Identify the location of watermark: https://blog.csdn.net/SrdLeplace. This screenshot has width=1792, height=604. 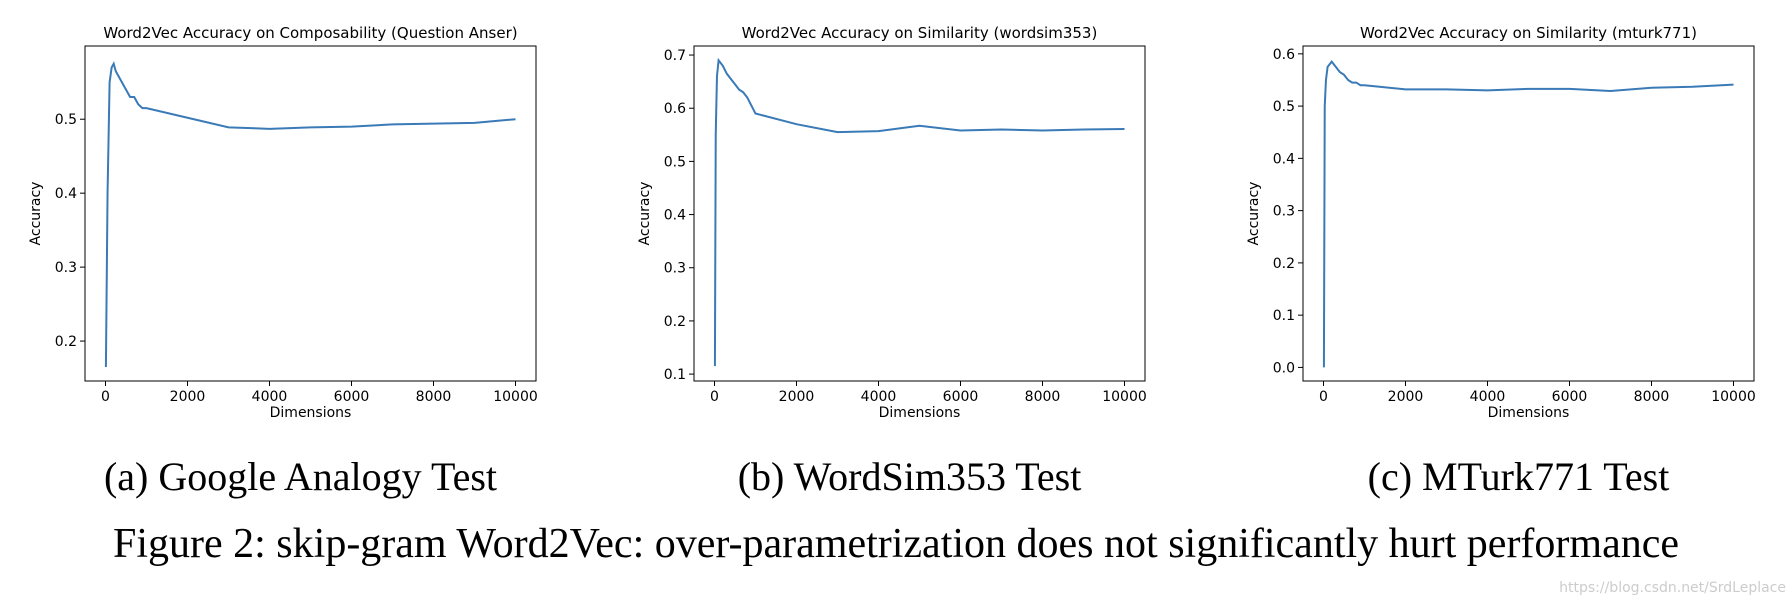
(1672, 588).